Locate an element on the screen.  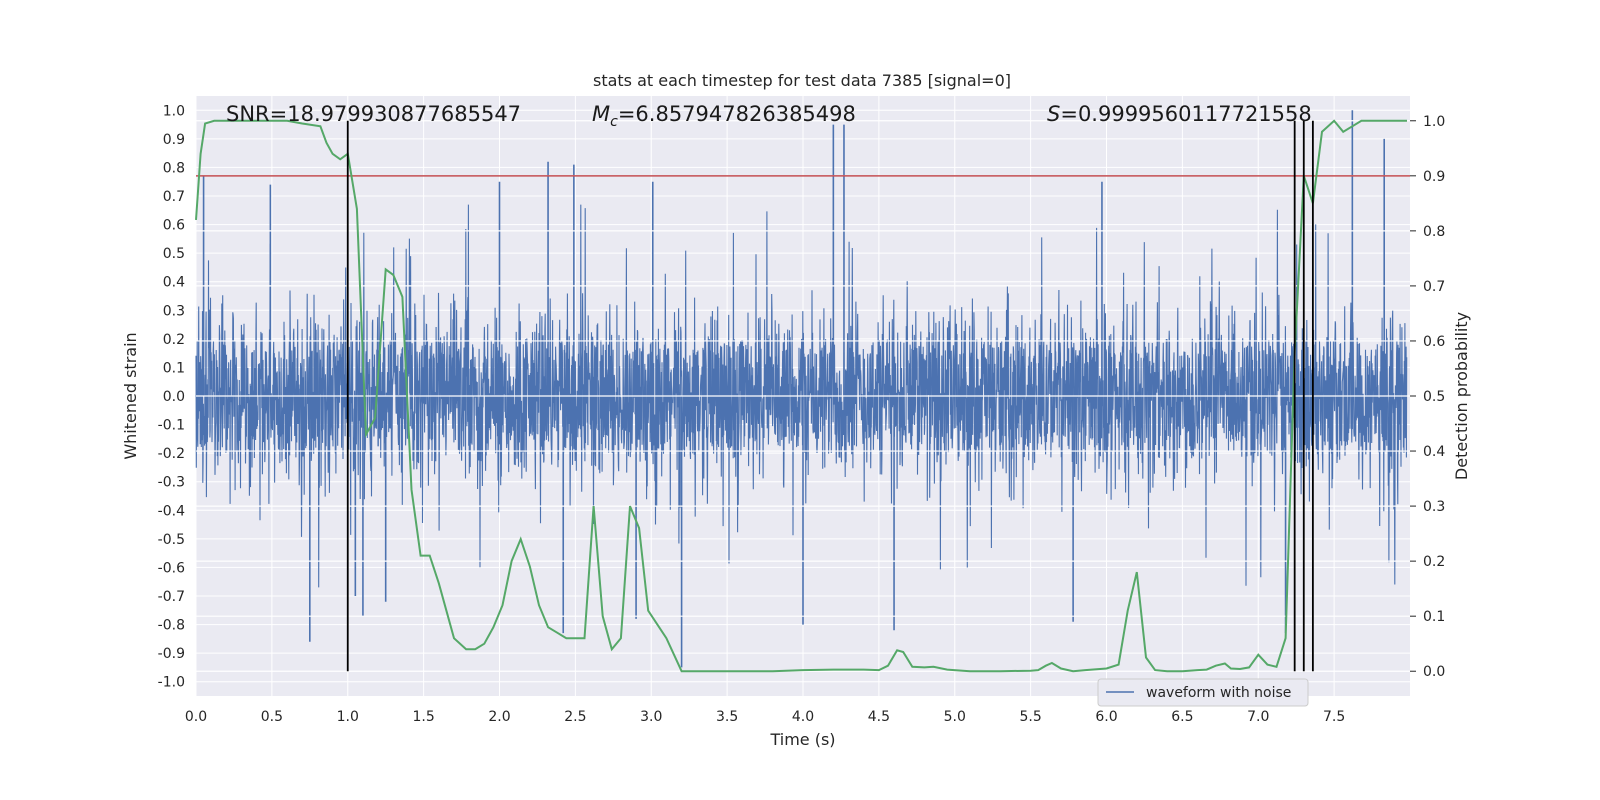
x-tick-label: 0.5 is located at coordinates (272, 717).